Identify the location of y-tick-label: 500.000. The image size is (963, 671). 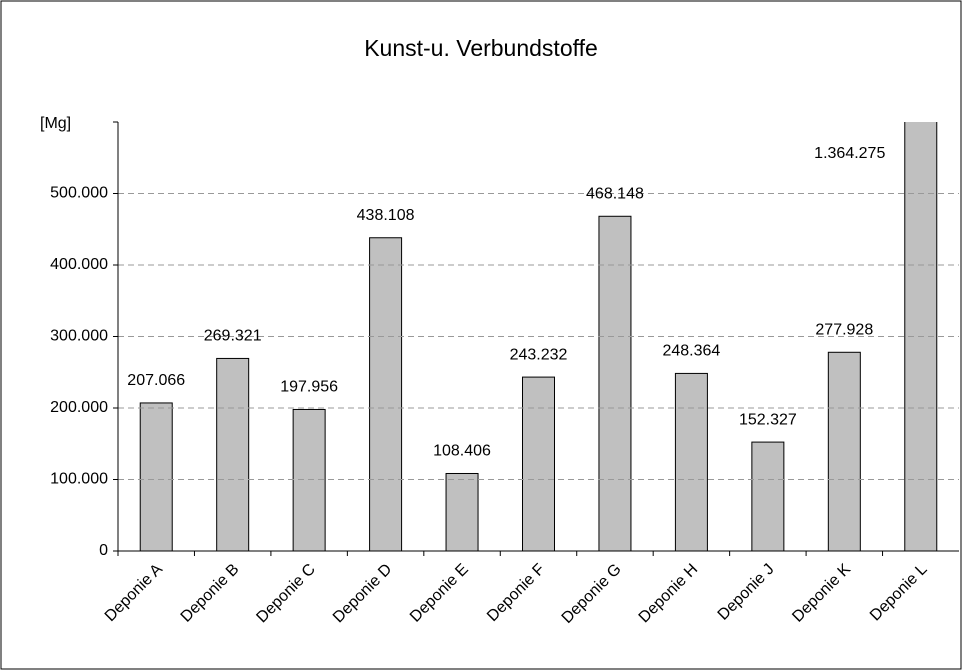
(79, 193).